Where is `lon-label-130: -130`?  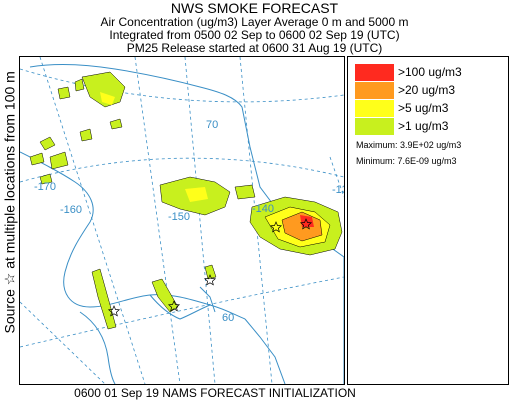 lon-label-130: -130 is located at coordinates (338, 190).